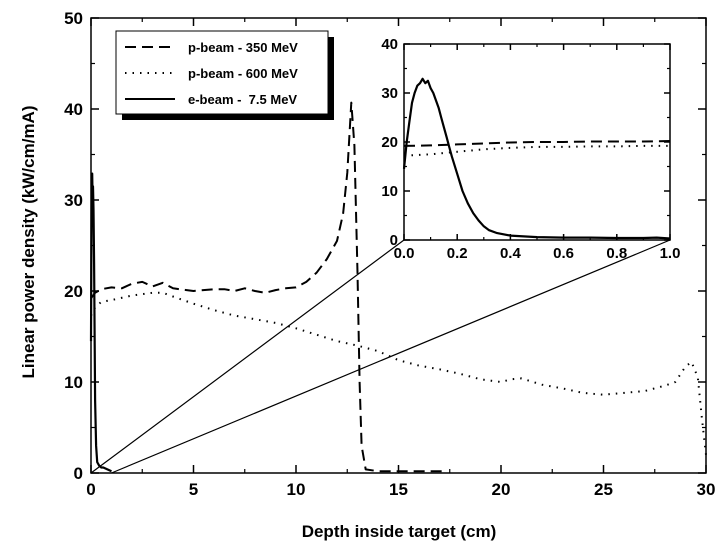 The width and height of the screenshot is (718, 547). I want to click on main-x-tick-label: 10, so click(296, 489).